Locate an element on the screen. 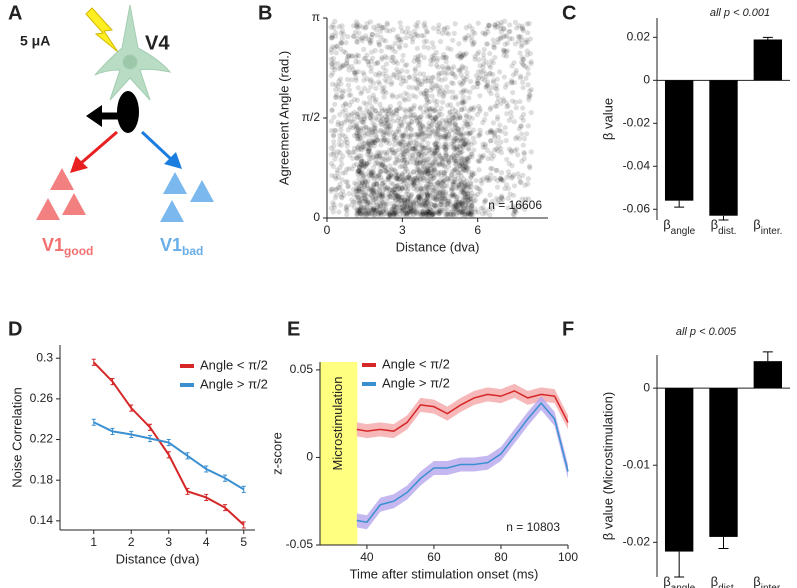 This screenshot has width=797, height=588. y-axis-label: z-score is located at coordinates (276, 453).